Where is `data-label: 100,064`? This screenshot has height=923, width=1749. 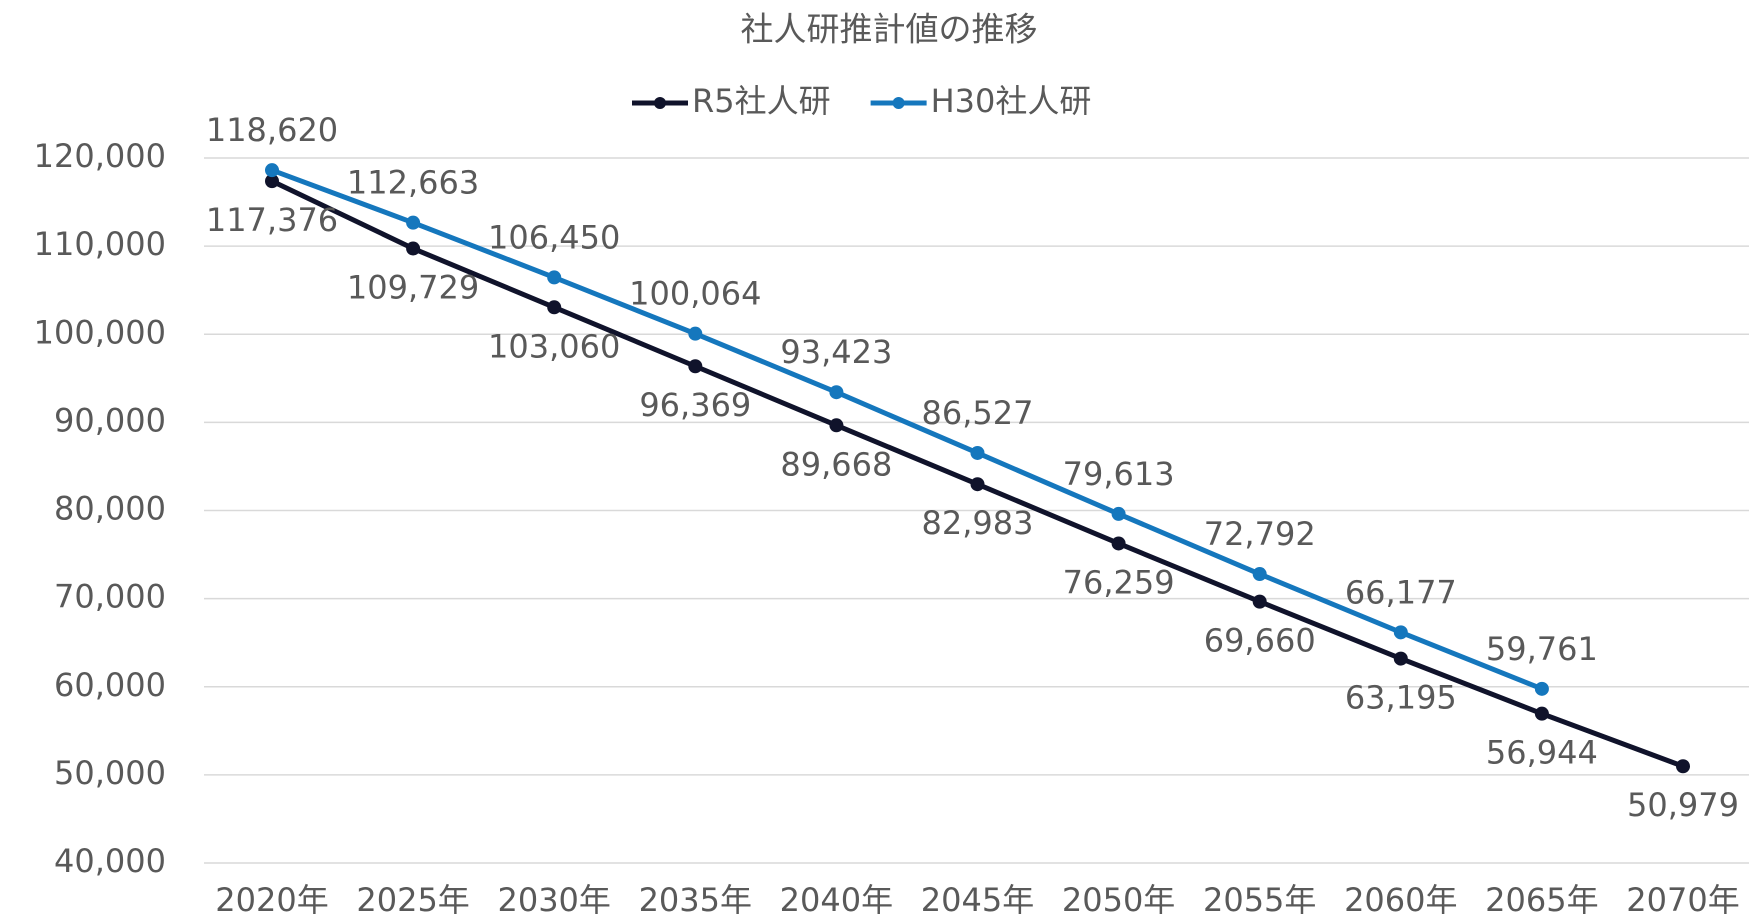
data-label: 100,064 is located at coordinates (695, 294).